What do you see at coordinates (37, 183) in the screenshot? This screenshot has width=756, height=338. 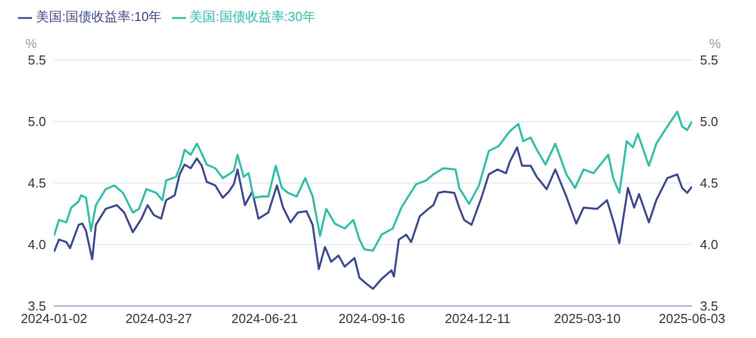 I see `y-tick-label: 4.5` at bounding box center [37, 183].